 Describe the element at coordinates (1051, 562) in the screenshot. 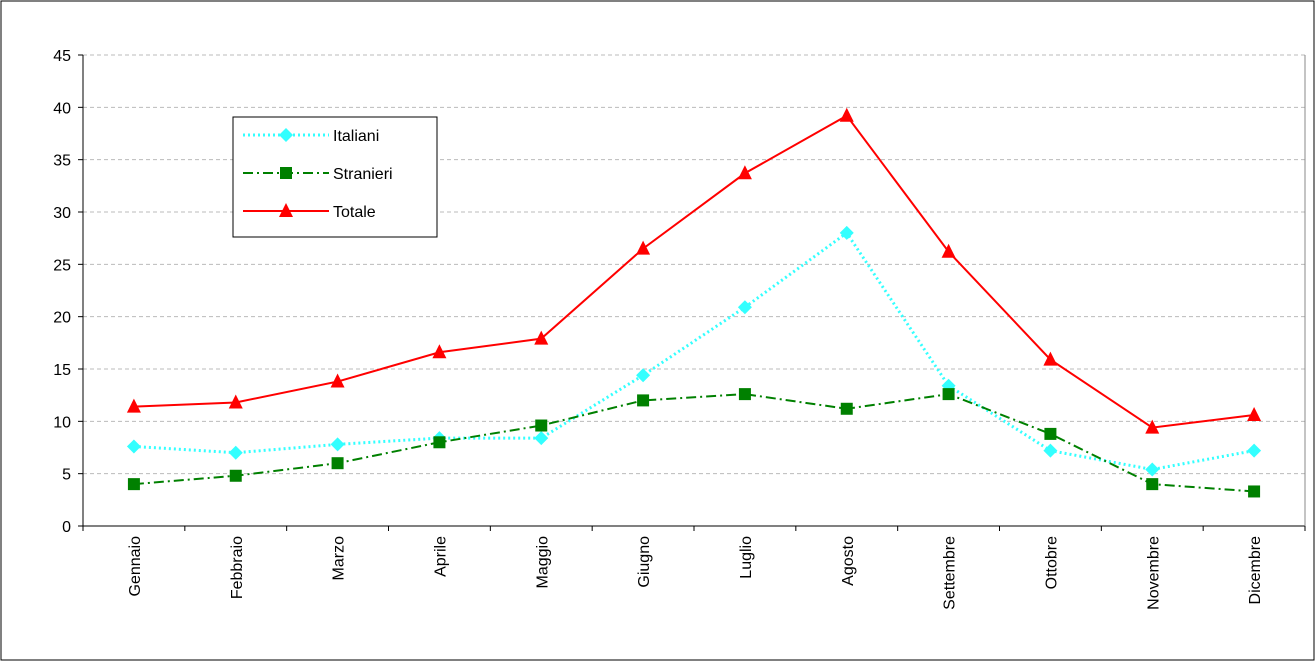

I see `x-tick-label: Ottobre` at that location.